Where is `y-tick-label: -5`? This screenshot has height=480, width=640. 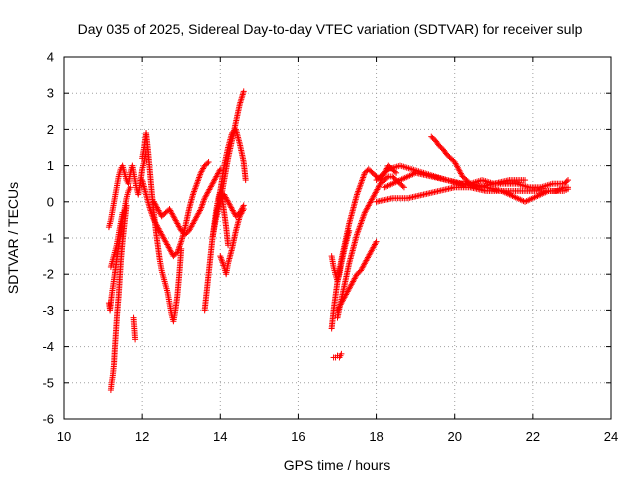 y-tick-label: -5 is located at coordinates (48, 382).